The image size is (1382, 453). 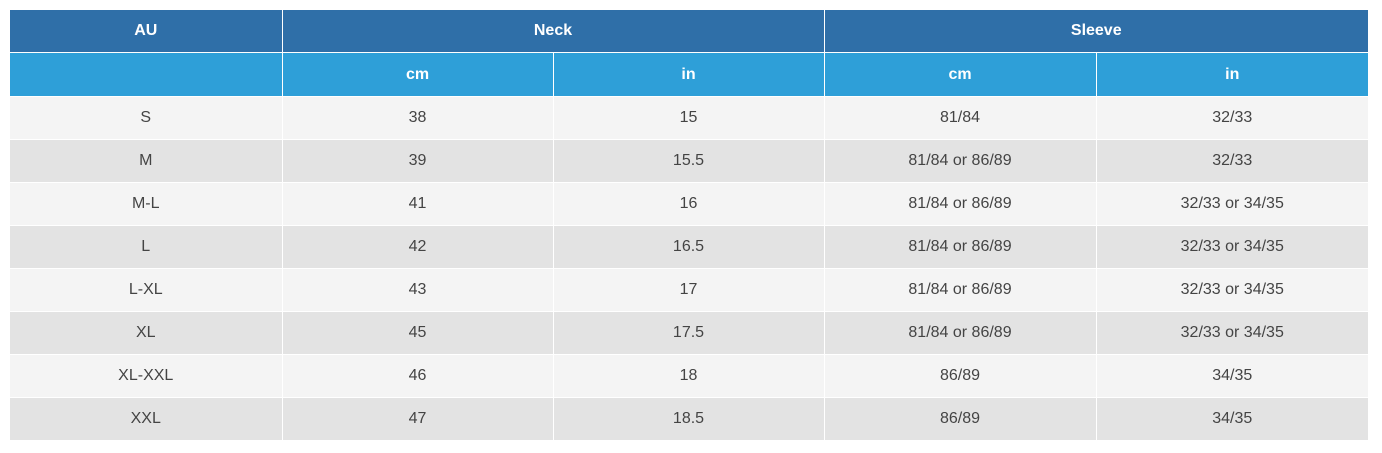 What do you see at coordinates (146, 290) in the screenshot?
I see `cell-size: L-XL` at bounding box center [146, 290].